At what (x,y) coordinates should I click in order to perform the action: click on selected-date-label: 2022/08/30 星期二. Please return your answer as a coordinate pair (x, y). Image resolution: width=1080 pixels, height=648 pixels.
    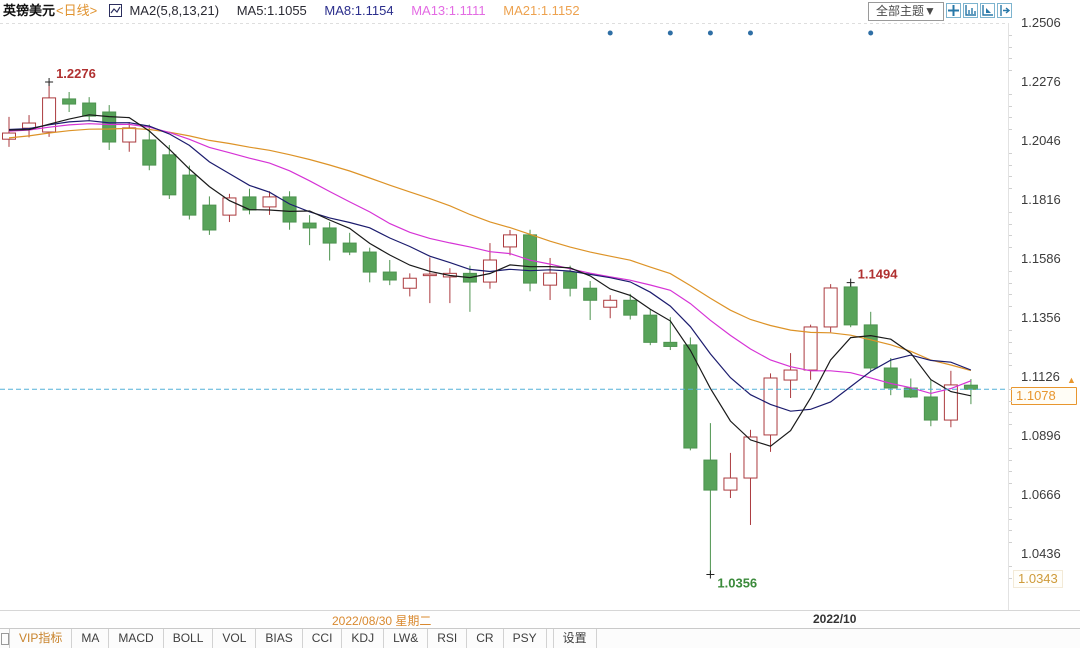
    Looking at the image, I should click on (382, 621).